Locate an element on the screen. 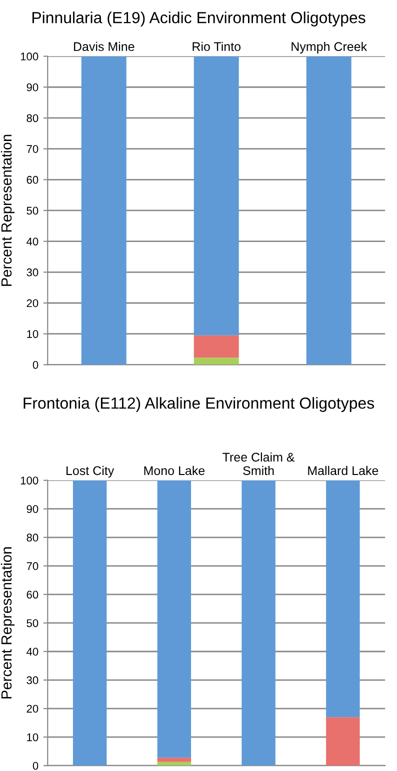  x-tick-label: Lost City is located at coordinates (90, 472).